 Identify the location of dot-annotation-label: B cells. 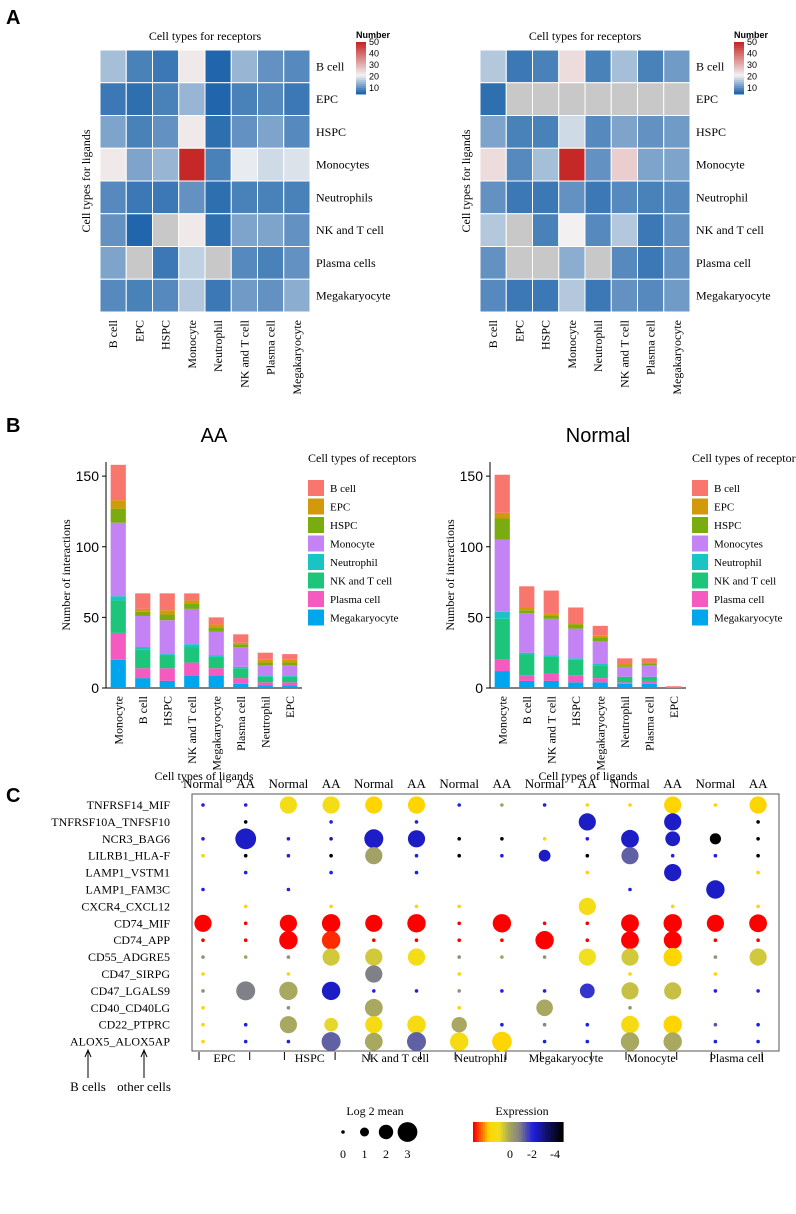
(88, 1086).